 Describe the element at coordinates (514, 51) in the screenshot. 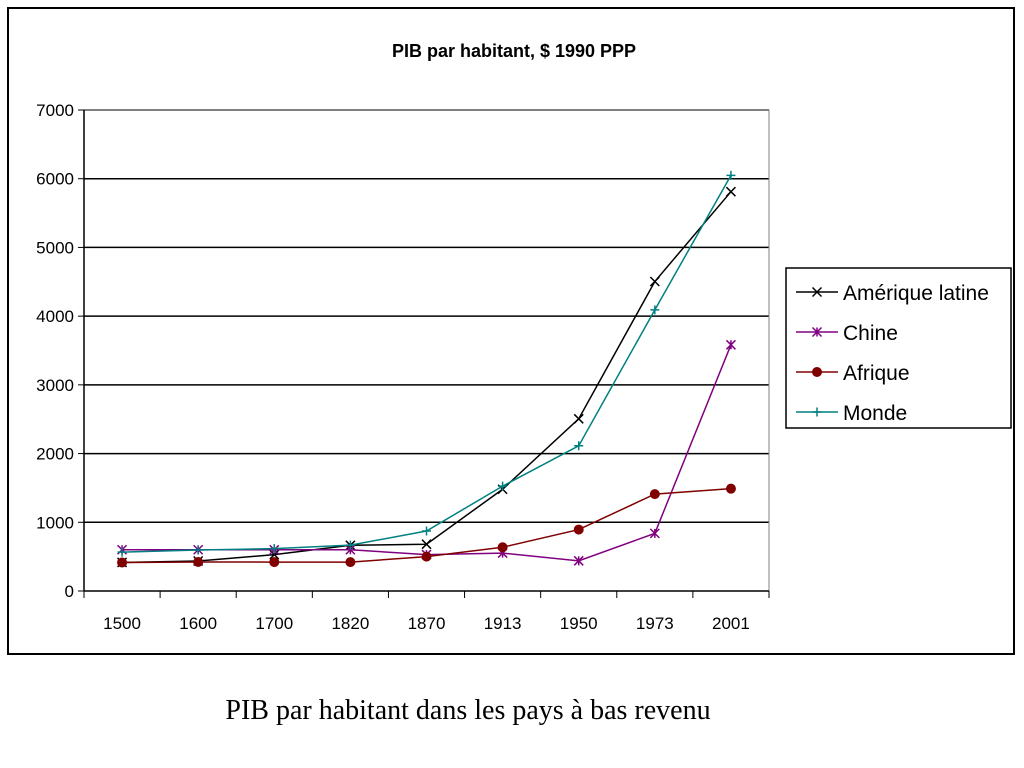

I see `chart-title: PIB par habitant, $ 1990 PPP` at that location.